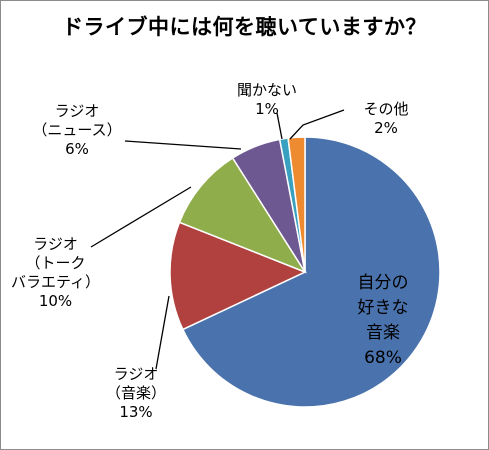 This screenshot has height=450, width=489. What do you see at coordinates (77, 149) in the screenshot?
I see `slice-percent: 6%` at bounding box center [77, 149].